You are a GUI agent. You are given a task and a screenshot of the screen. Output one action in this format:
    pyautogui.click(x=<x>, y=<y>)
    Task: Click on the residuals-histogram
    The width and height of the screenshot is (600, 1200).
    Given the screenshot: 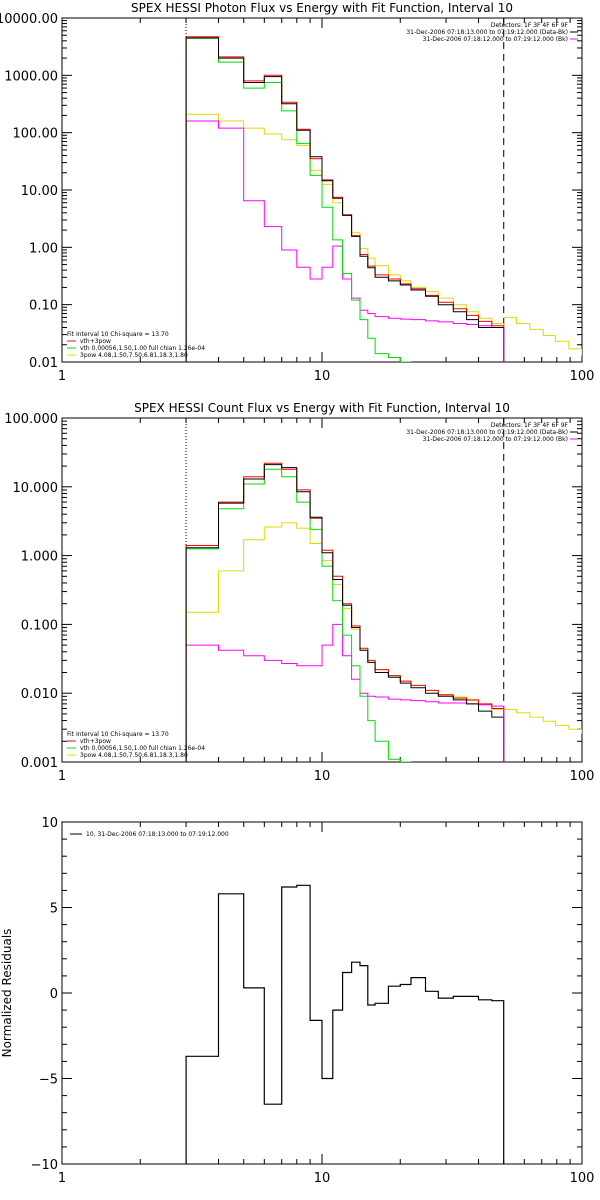 What is the action you would take?
    pyautogui.click(x=345, y=1024)
    